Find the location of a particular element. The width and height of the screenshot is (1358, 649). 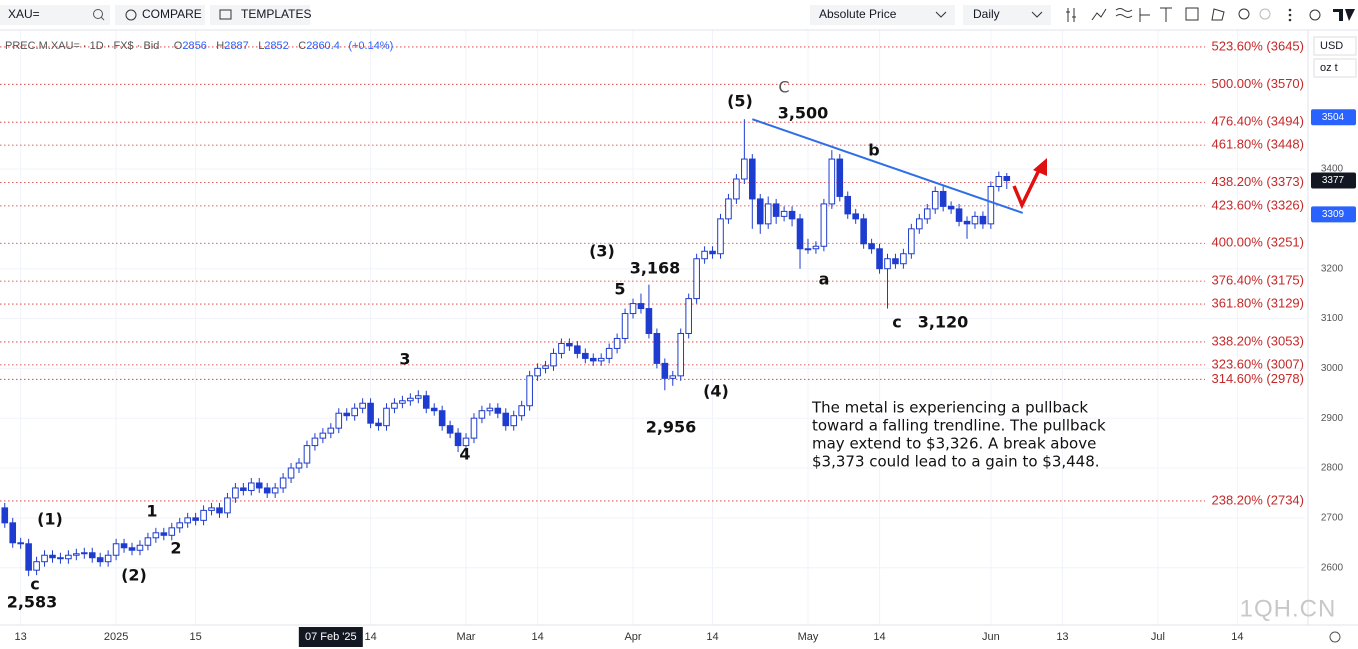

y-tick-label: 2700 is located at coordinates (1332, 518).